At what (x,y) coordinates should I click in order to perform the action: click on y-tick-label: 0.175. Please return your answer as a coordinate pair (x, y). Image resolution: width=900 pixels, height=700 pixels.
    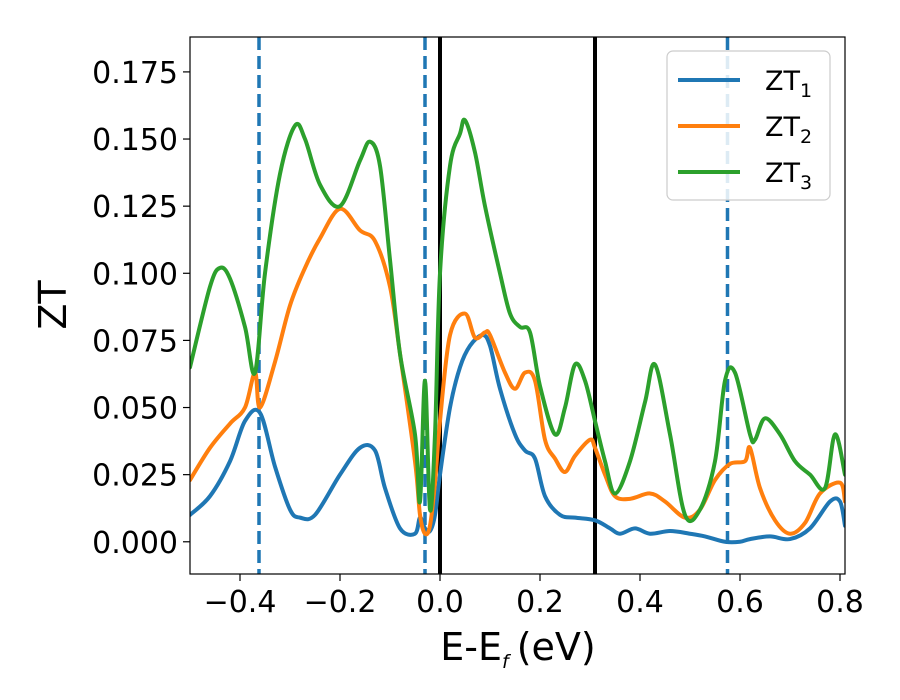
    Looking at the image, I should click on (135, 73).